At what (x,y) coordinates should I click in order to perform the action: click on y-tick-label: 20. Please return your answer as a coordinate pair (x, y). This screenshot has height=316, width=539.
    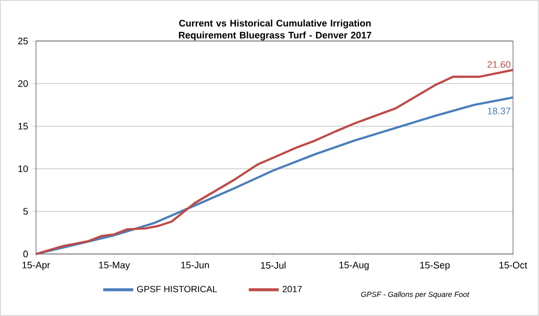
    Looking at the image, I should click on (23, 83).